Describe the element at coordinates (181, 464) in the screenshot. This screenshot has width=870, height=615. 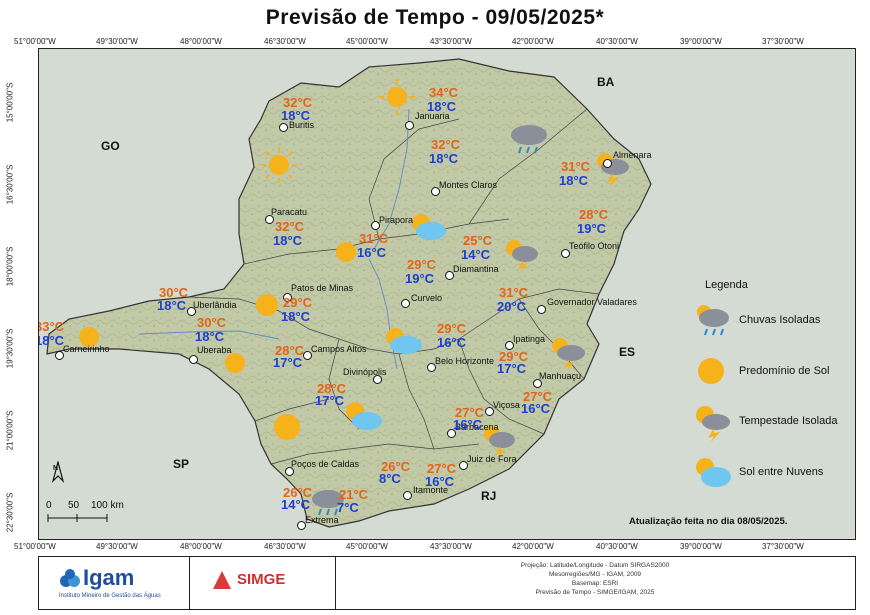
I see `state-label-sp: SP` at that location.